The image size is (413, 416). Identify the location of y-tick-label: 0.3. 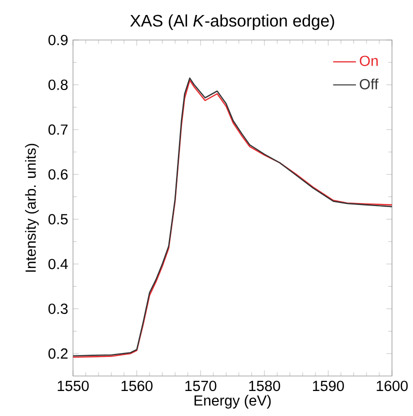
(58, 309).